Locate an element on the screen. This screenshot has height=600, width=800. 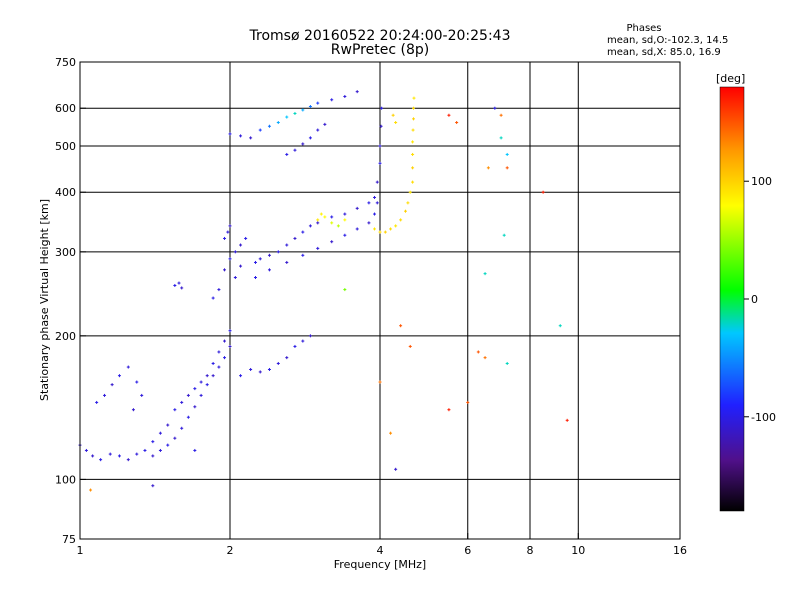
x-tick-label: 1 is located at coordinates (80, 550).